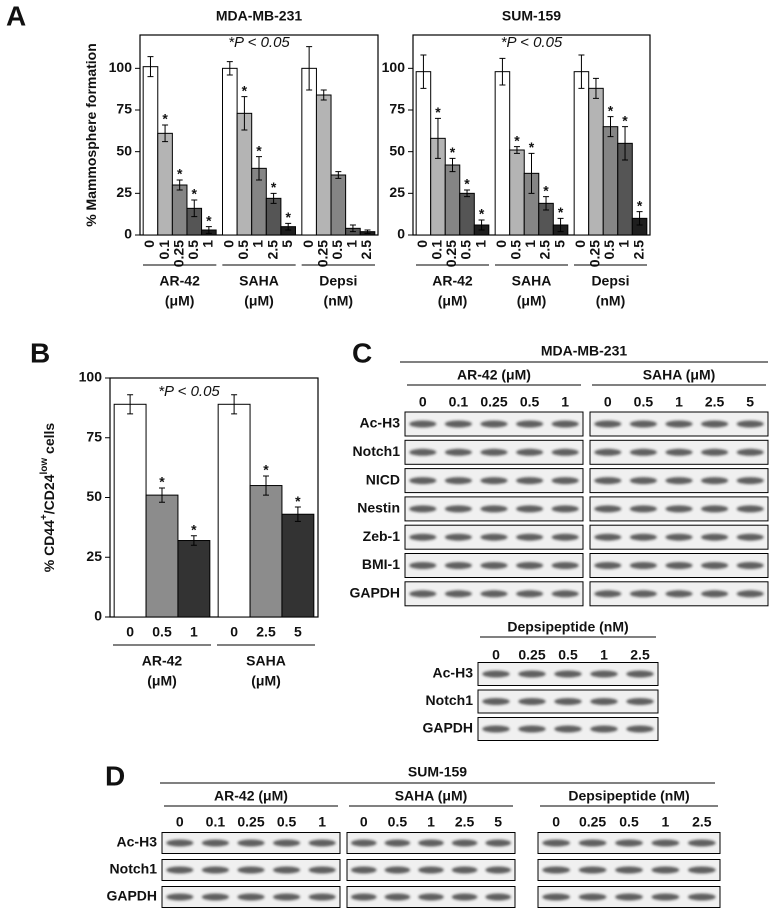  Describe the element at coordinates (628, 796) in the screenshot. I see `group-label: Depsipeptide (nM)` at that location.